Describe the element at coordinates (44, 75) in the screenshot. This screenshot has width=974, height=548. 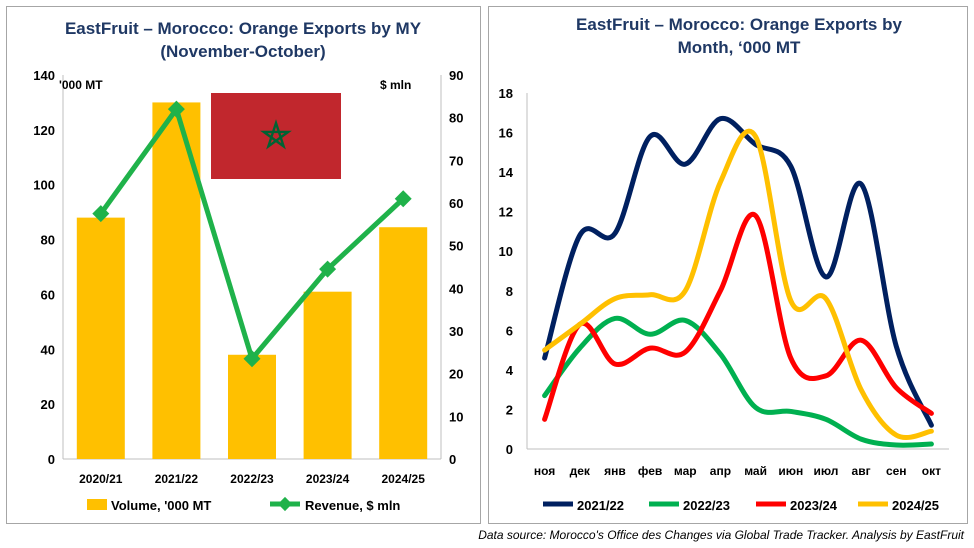
I see `left-y-tick-label: 140` at that location.